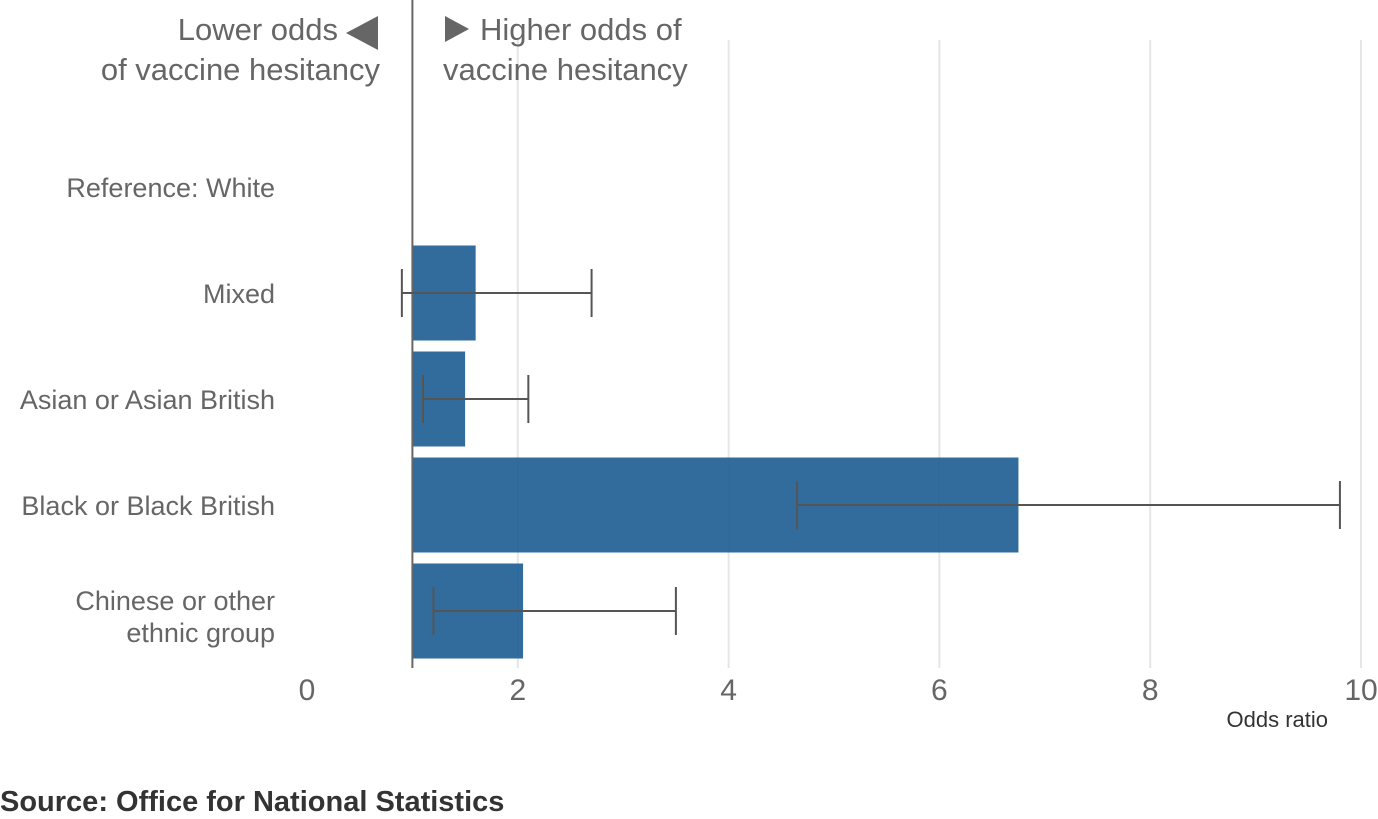 This screenshot has width=1378, height=819. What do you see at coordinates (581, 29) in the screenshot?
I see `higher-odds-line-1: Higher odds of` at bounding box center [581, 29].